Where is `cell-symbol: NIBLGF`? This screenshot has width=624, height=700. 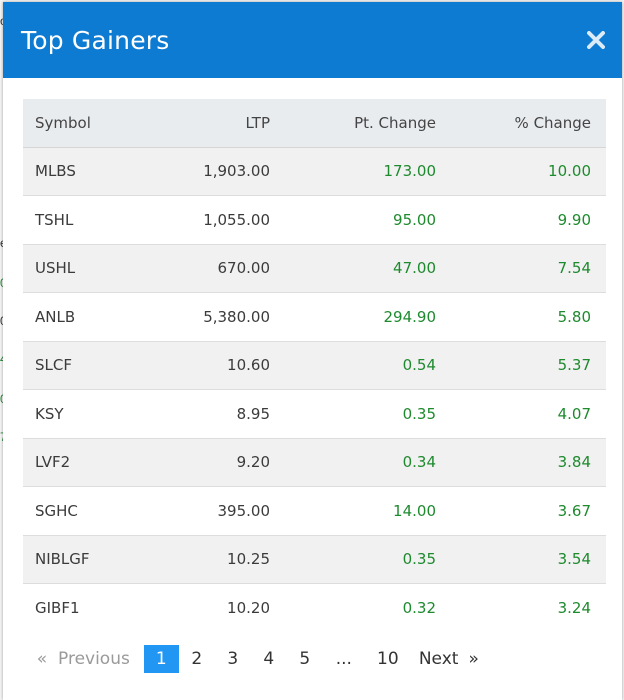 cell-symbol: NIBLGF is located at coordinates (98, 559).